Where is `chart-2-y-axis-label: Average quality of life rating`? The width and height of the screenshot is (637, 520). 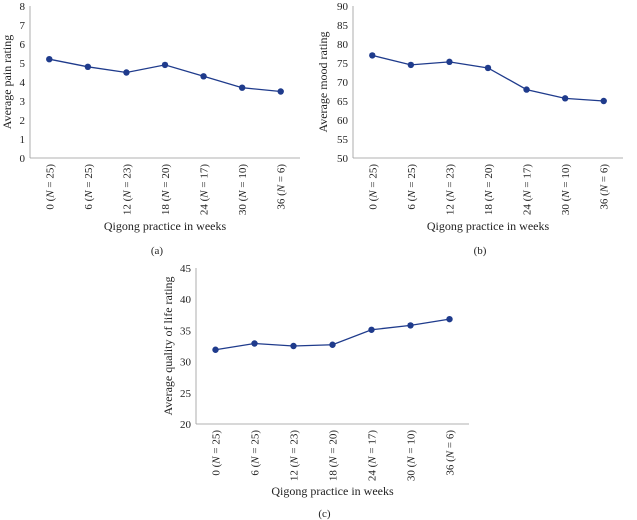 chart-2-y-axis-label: Average quality of life rating is located at coordinates (168, 345).